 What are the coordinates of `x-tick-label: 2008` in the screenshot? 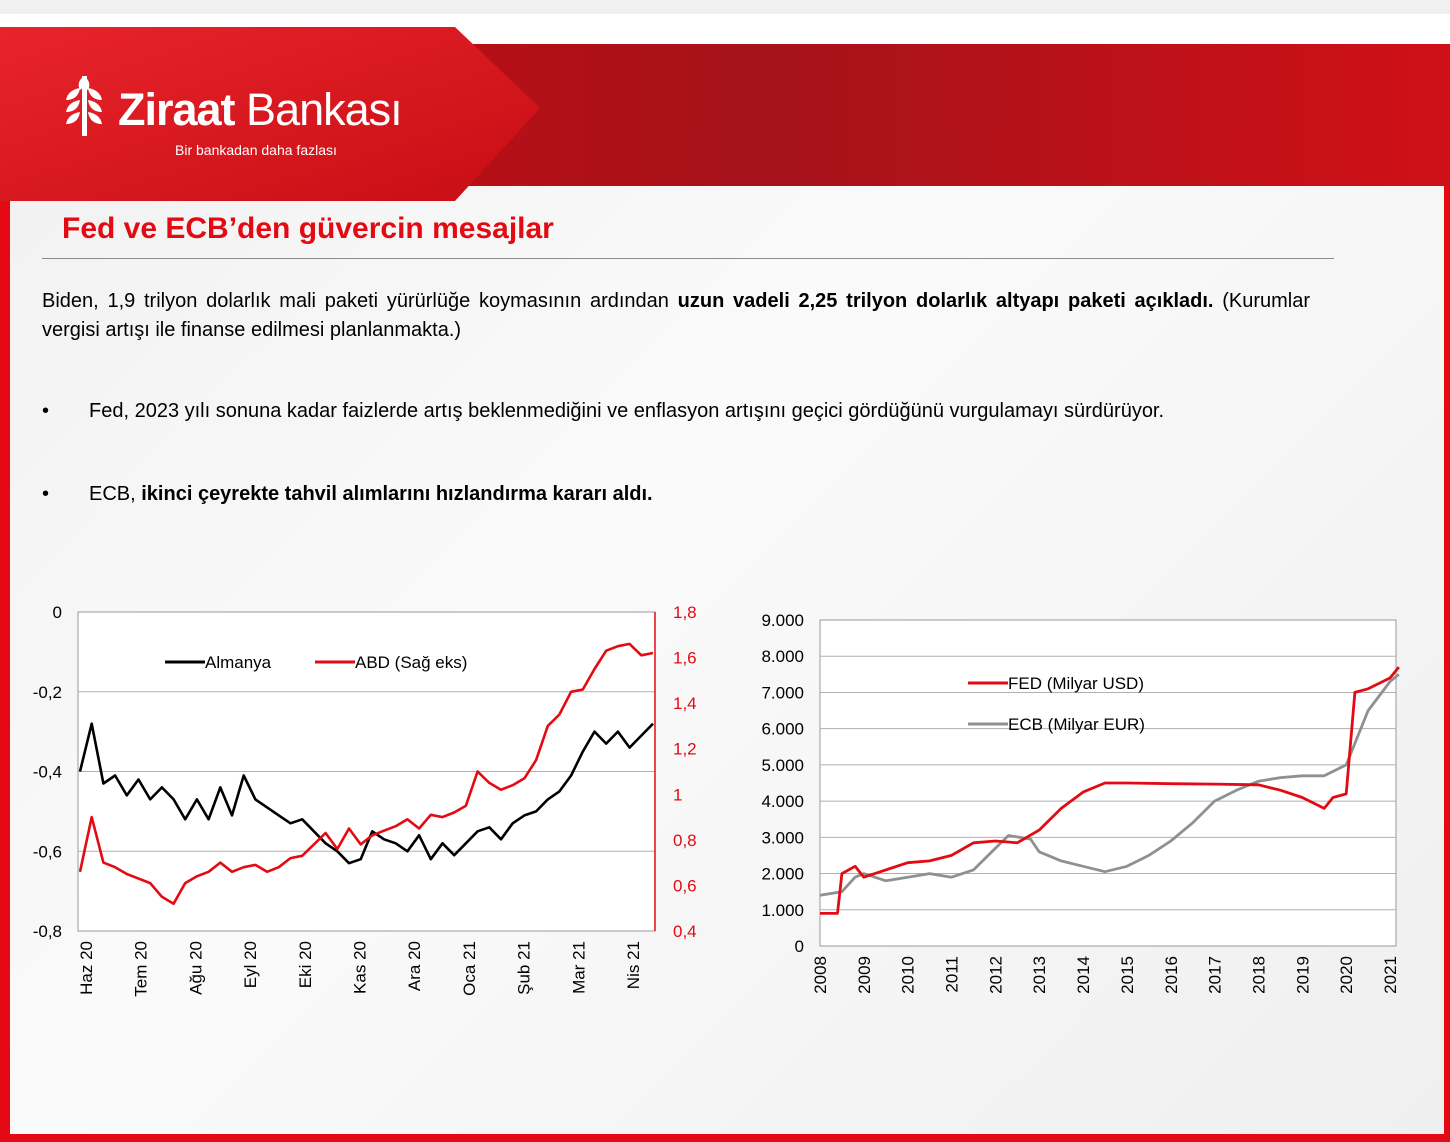 It's located at (820, 975).